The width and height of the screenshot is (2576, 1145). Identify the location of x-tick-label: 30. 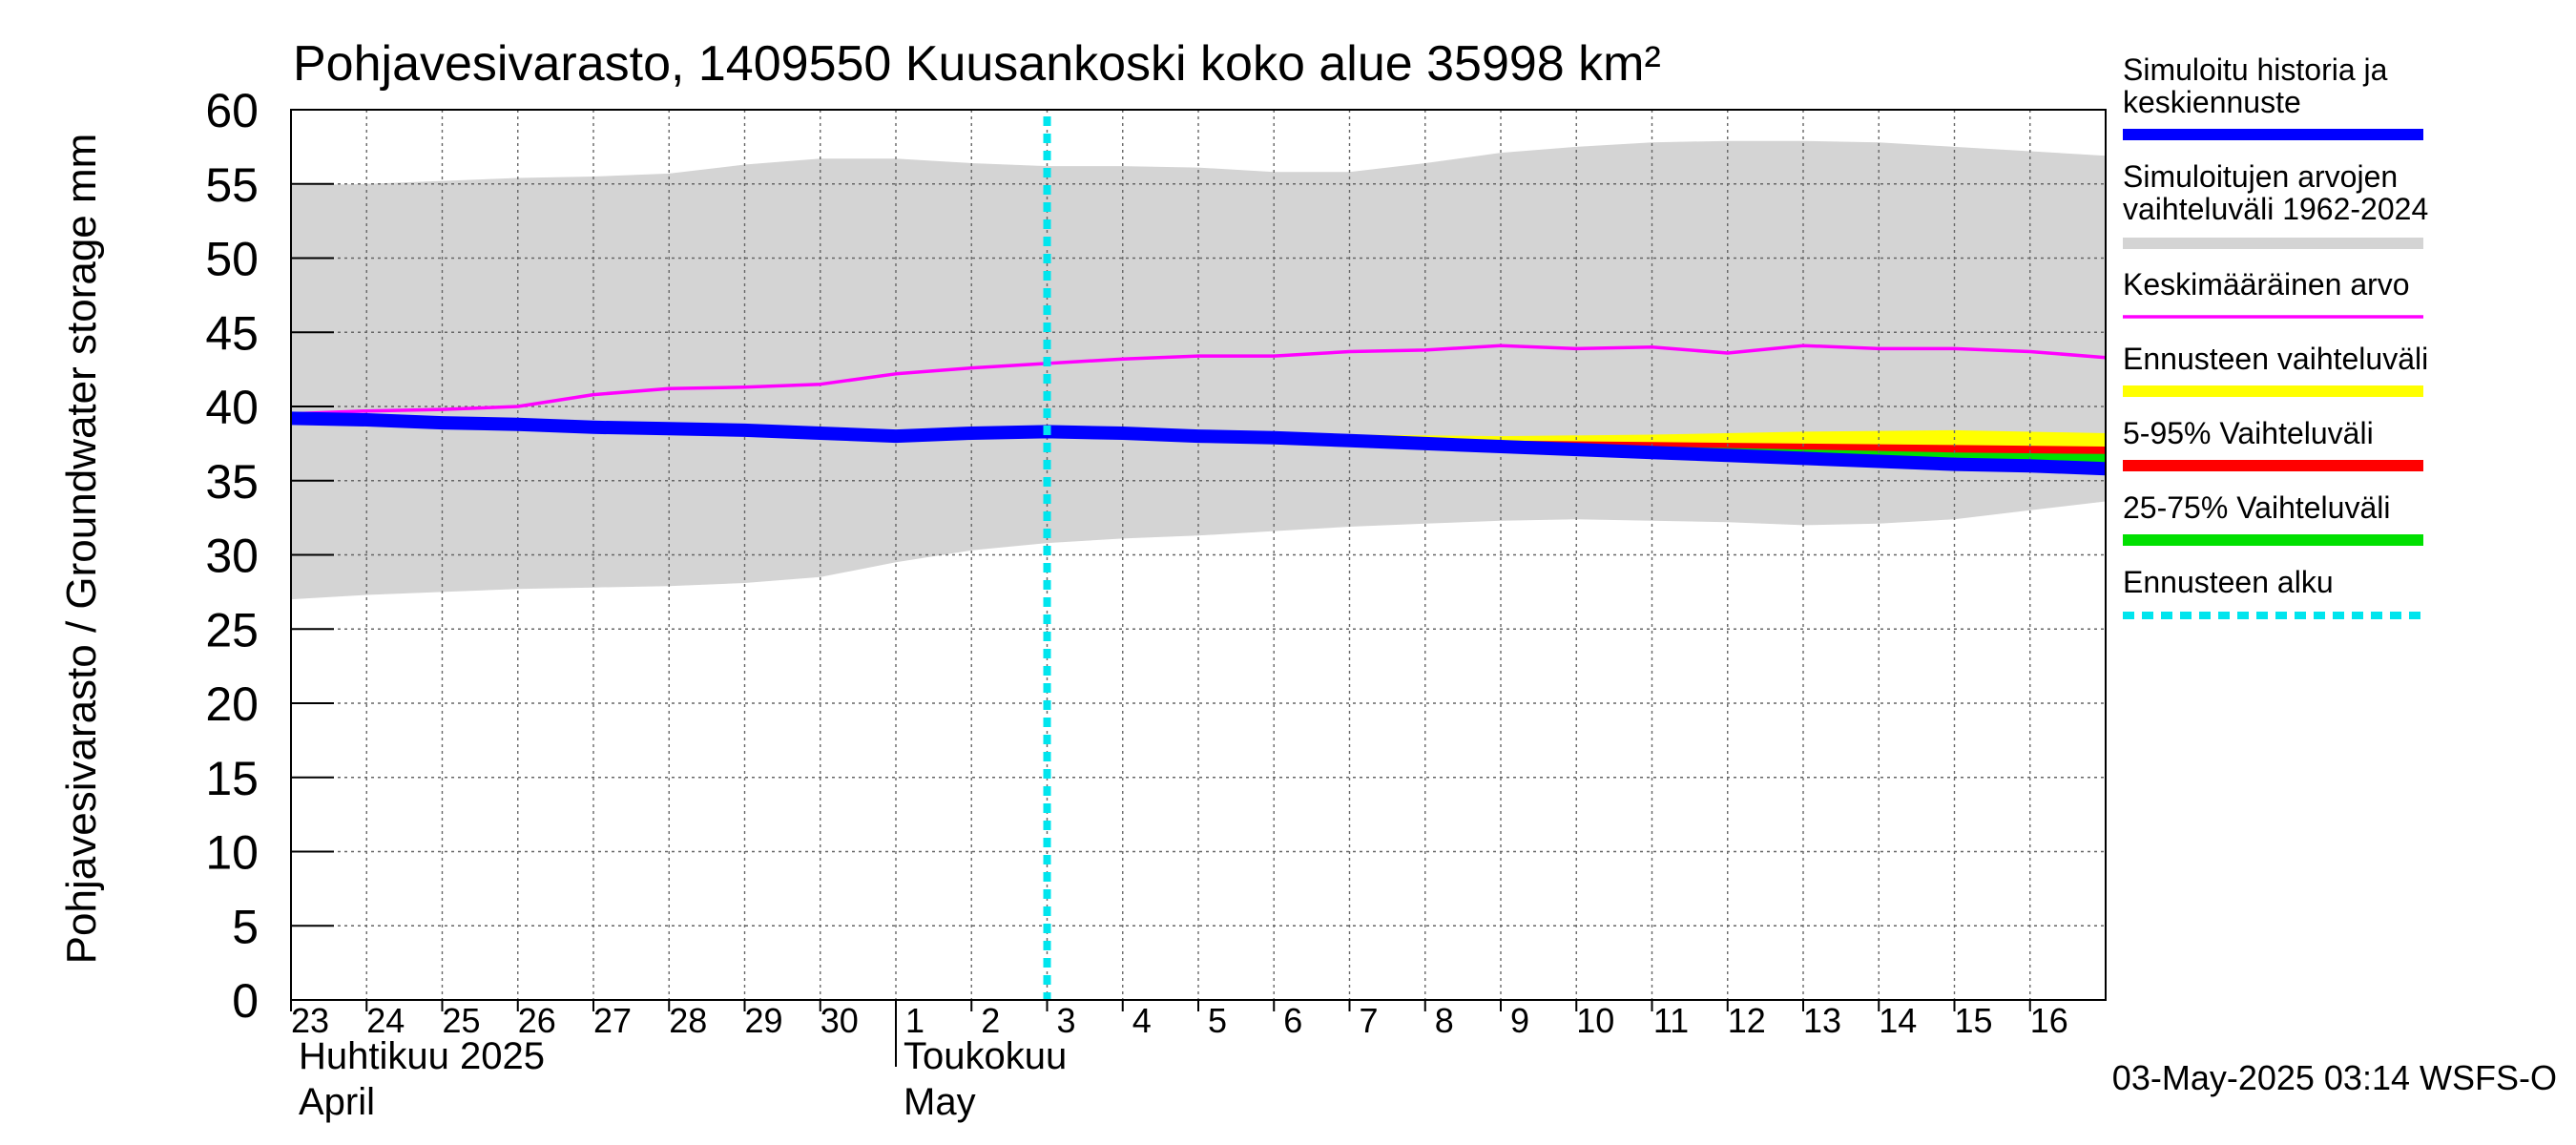
(840, 1021).